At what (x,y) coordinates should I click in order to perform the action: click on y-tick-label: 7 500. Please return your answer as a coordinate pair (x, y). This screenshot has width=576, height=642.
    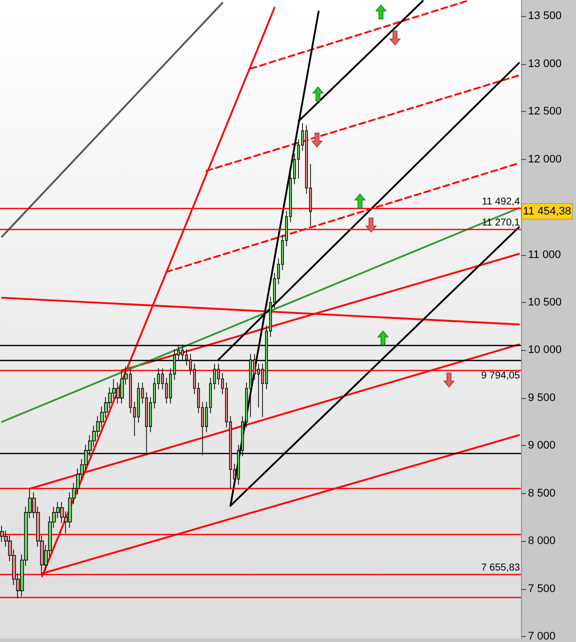
    Looking at the image, I should click on (542, 588).